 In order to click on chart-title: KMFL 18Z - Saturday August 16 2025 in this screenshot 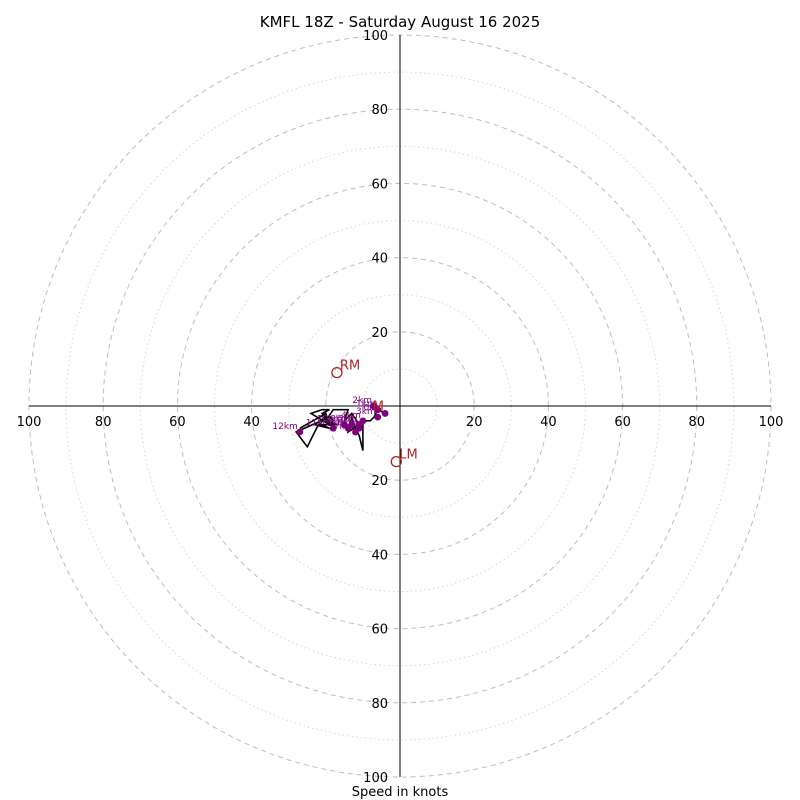, I will do `click(400, 22)`.